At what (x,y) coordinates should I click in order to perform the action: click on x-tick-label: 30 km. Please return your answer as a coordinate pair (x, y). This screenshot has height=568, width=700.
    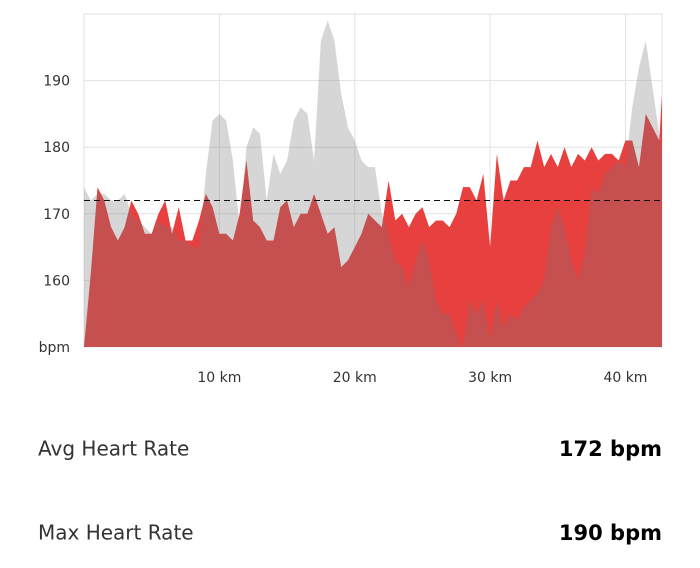
    Looking at the image, I should click on (490, 378).